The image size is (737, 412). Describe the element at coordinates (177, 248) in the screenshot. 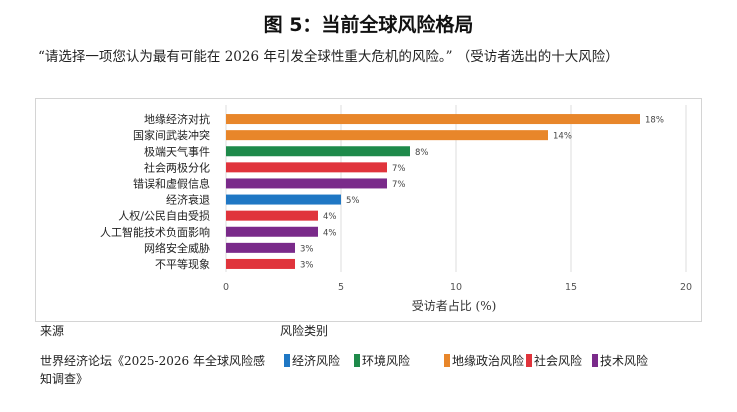

I see `category-label: 网络安全威胁` at that location.